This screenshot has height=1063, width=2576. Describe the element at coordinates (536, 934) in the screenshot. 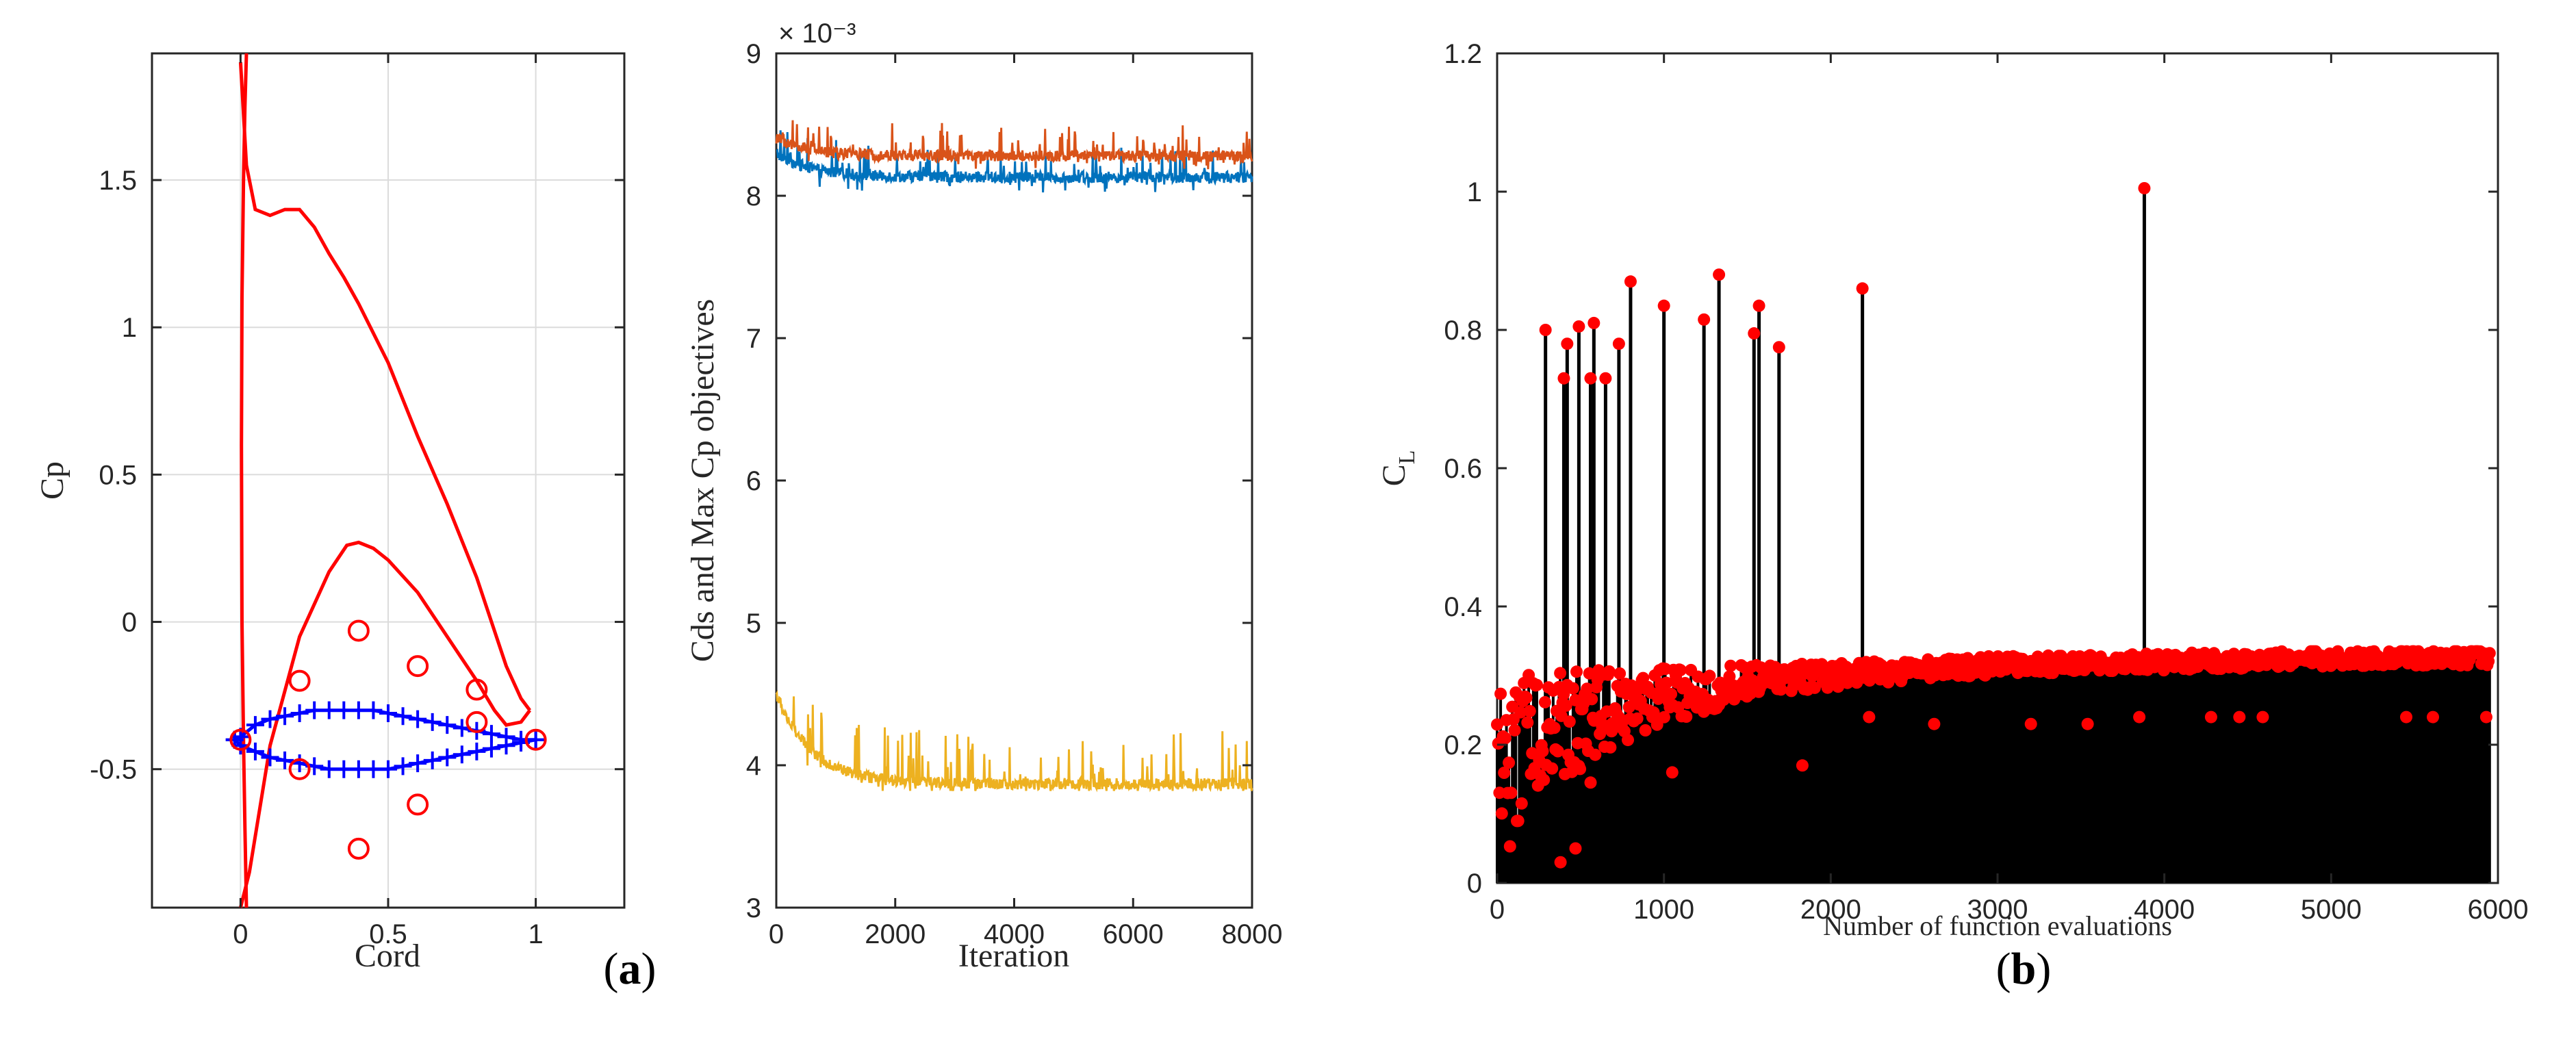

I see `cp-x-tick-label: 1` at that location.